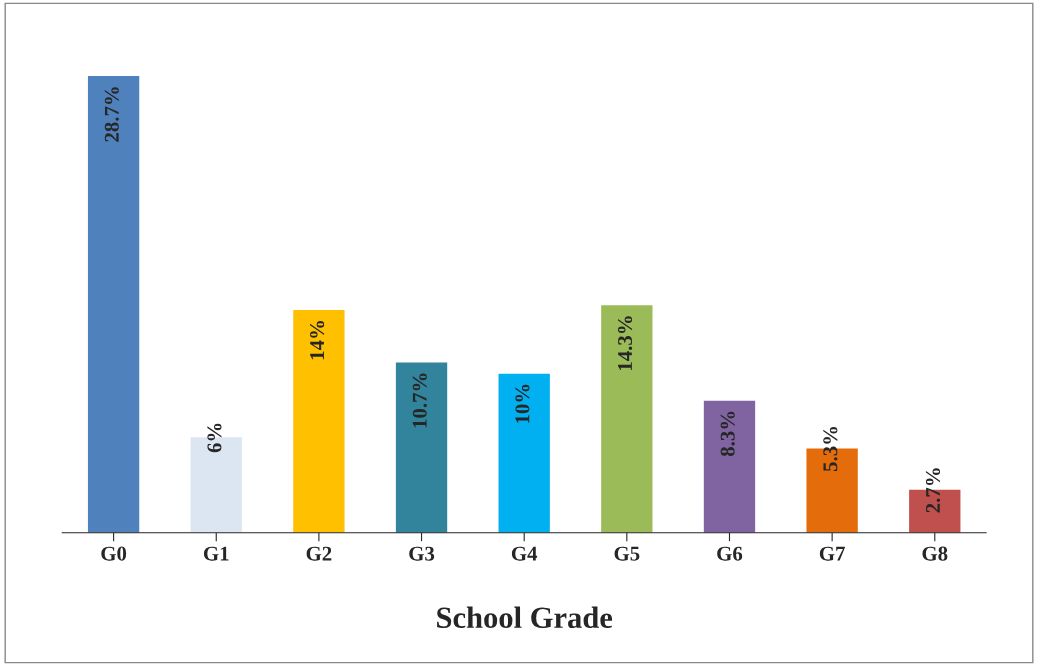 The width and height of the screenshot is (1038, 666). I want to click on data-label: 8.3%, so click(727, 434).